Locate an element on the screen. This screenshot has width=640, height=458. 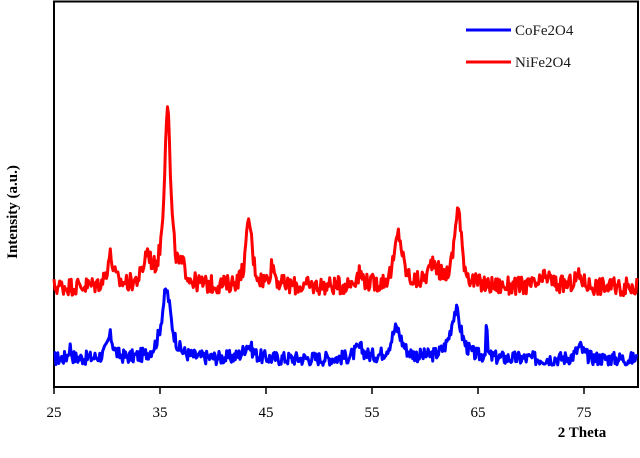
x-tick-label: 55 is located at coordinates (372, 413).